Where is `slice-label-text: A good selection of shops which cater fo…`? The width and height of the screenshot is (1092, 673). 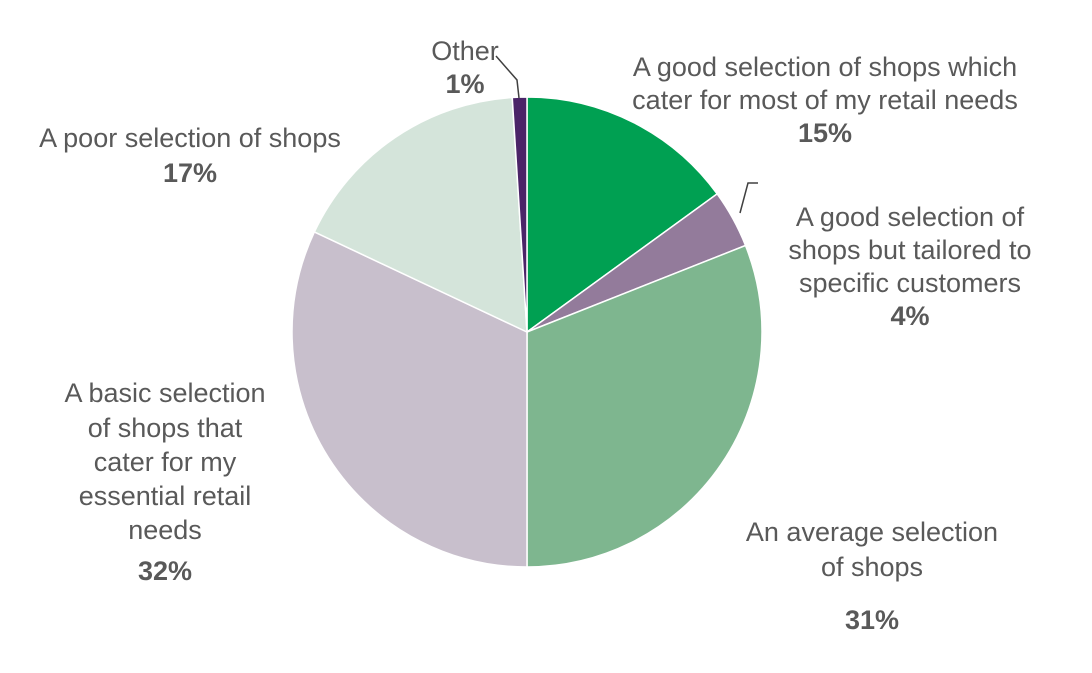
slice-label-text: A good selection of shops which cater fo… is located at coordinates (825, 83).